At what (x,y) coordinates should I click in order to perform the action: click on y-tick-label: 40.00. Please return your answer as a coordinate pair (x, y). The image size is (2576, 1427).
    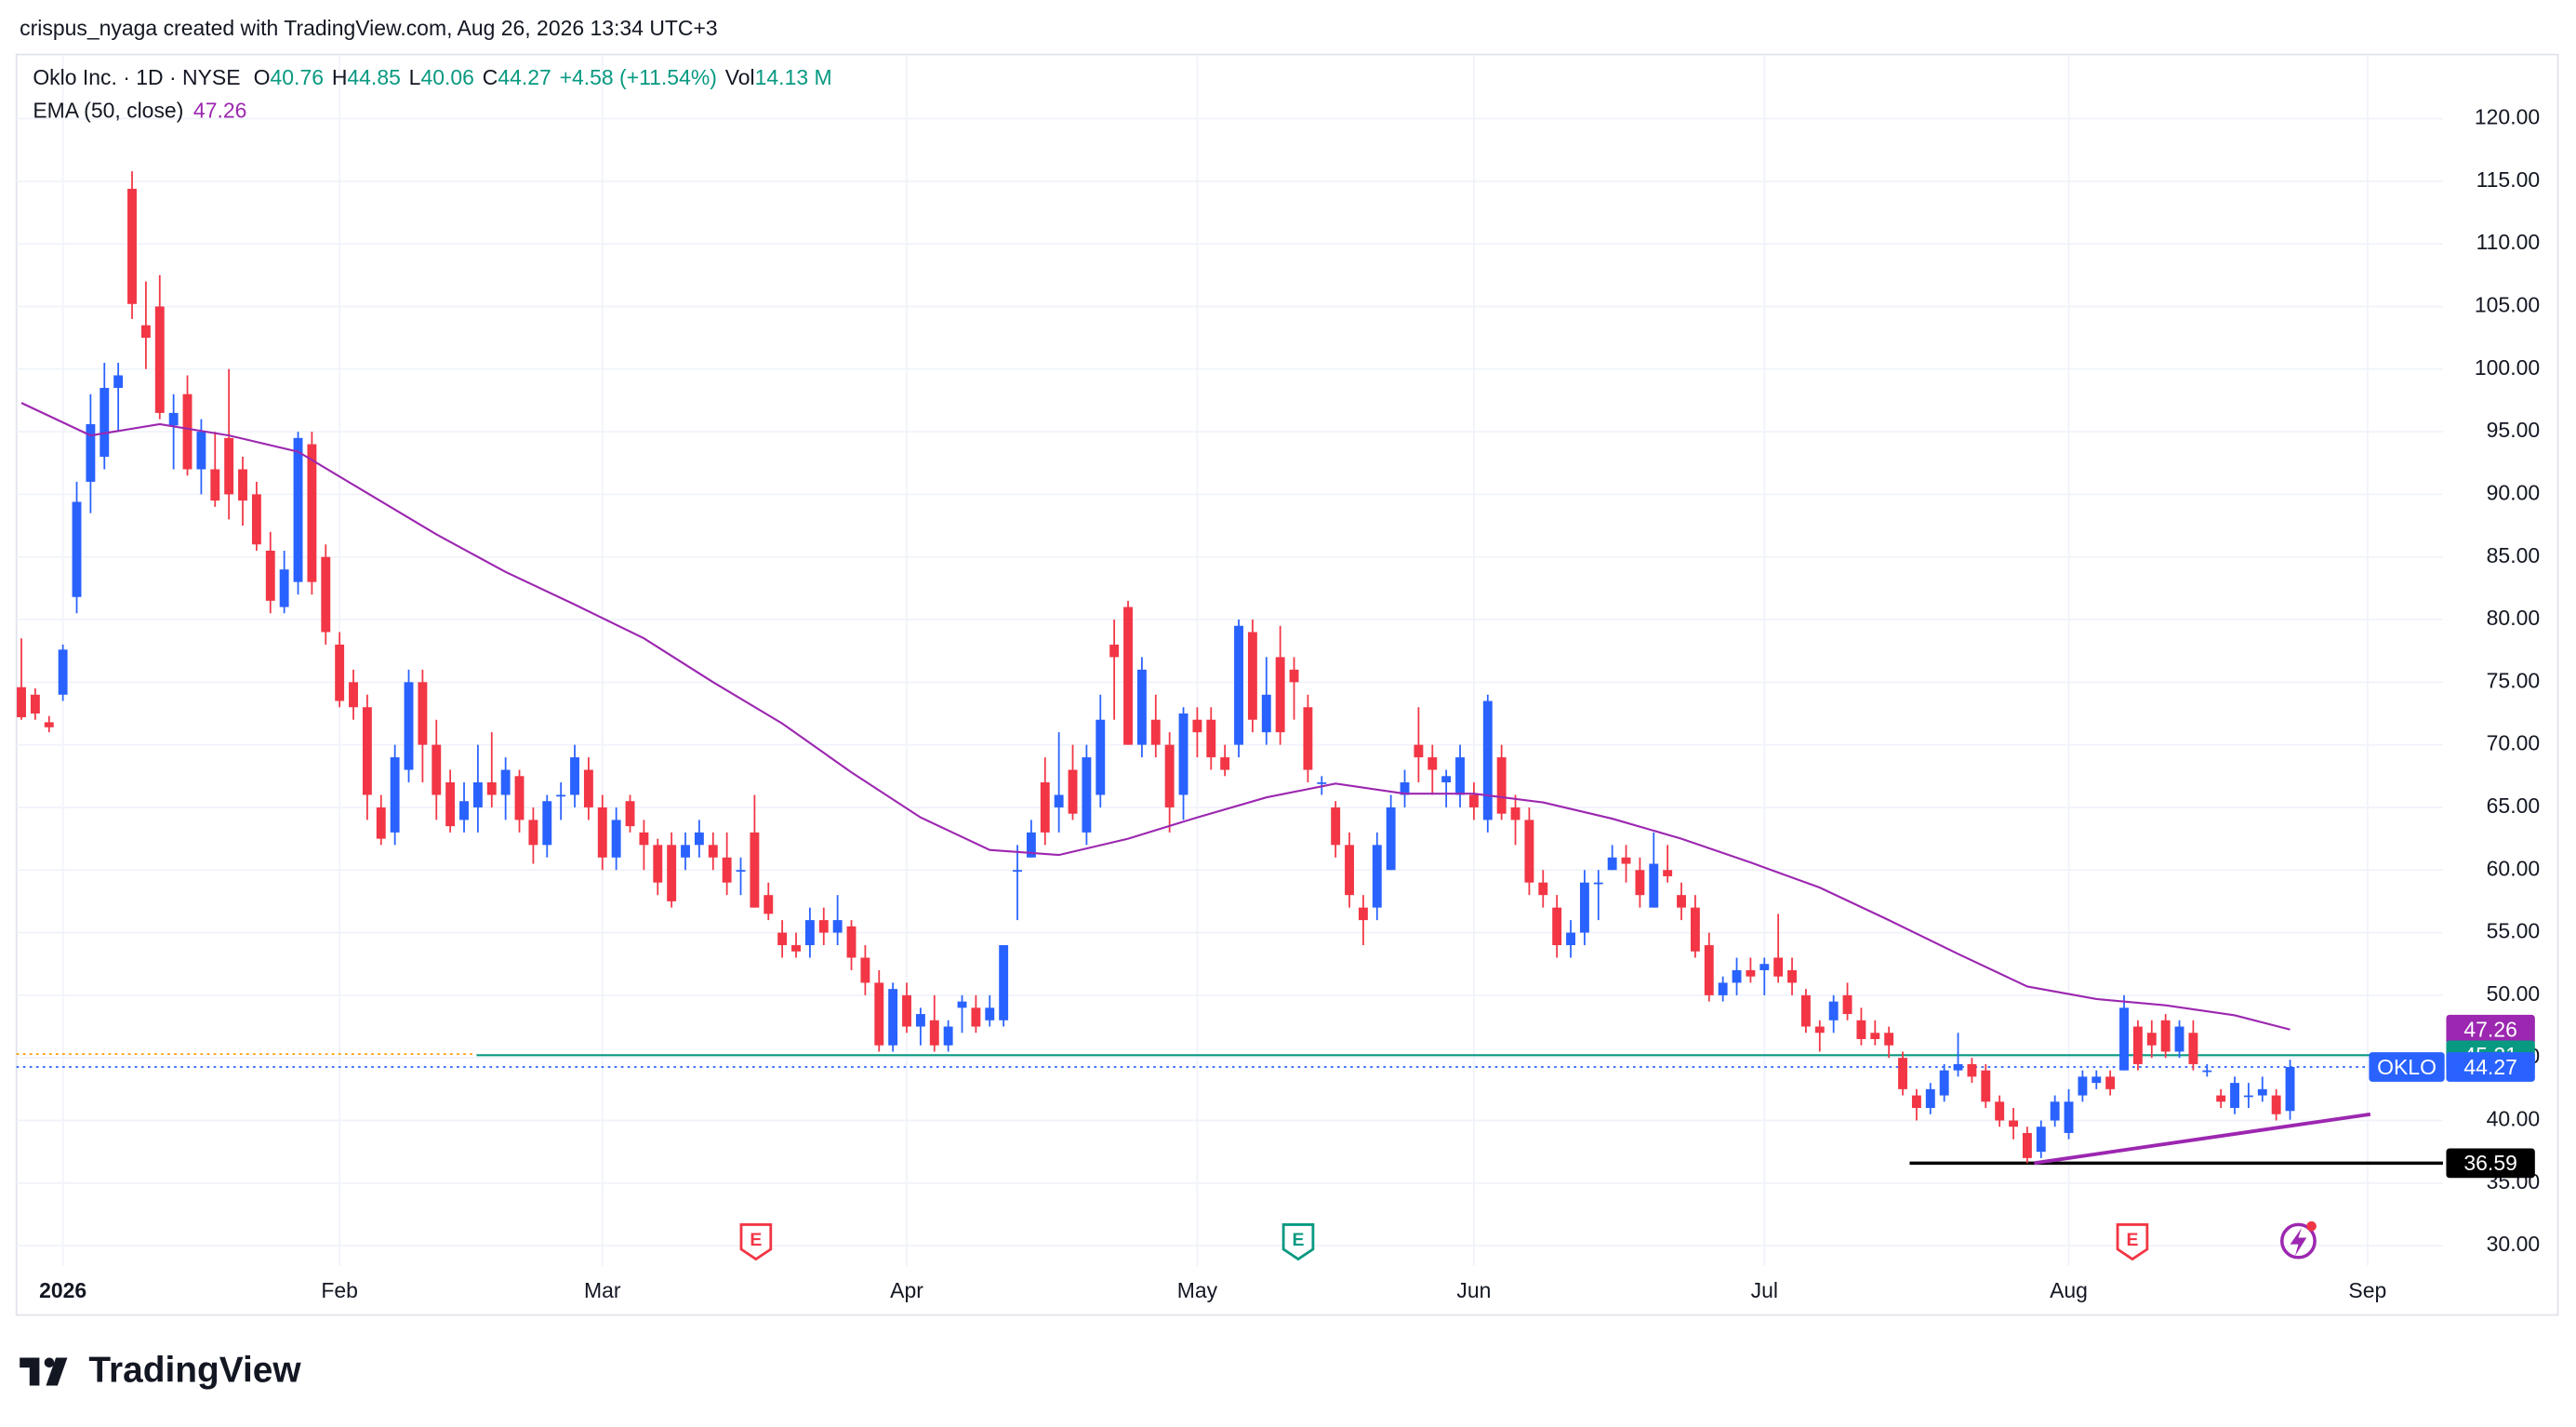
    Looking at the image, I should click on (2513, 1119).